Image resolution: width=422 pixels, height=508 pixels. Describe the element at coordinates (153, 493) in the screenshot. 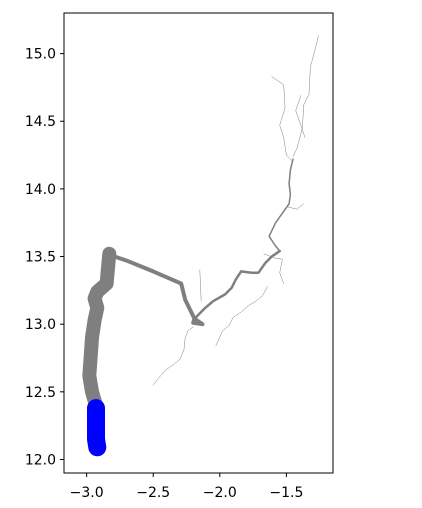

I see `x-tick-label: −2.5` at that location.